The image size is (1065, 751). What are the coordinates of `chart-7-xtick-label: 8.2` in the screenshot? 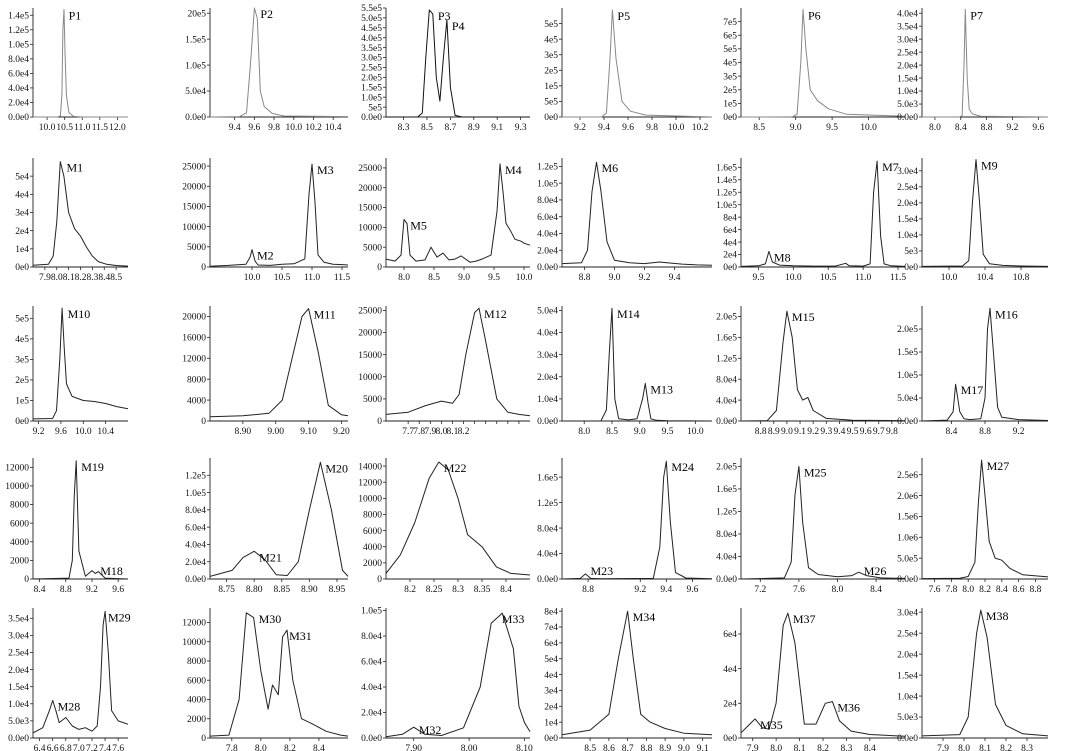 It's located at (81, 278).